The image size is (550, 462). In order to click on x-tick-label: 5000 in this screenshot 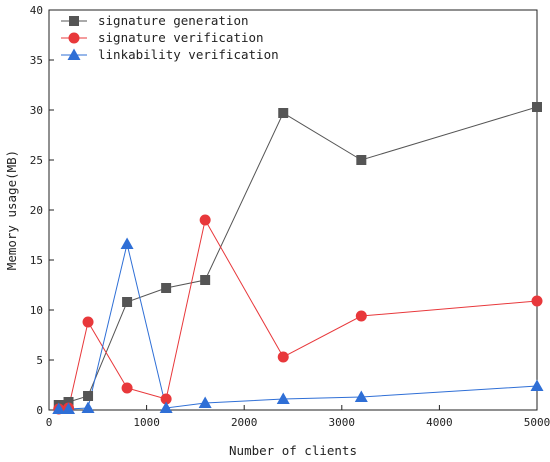, I will do `click(537, 422)`.